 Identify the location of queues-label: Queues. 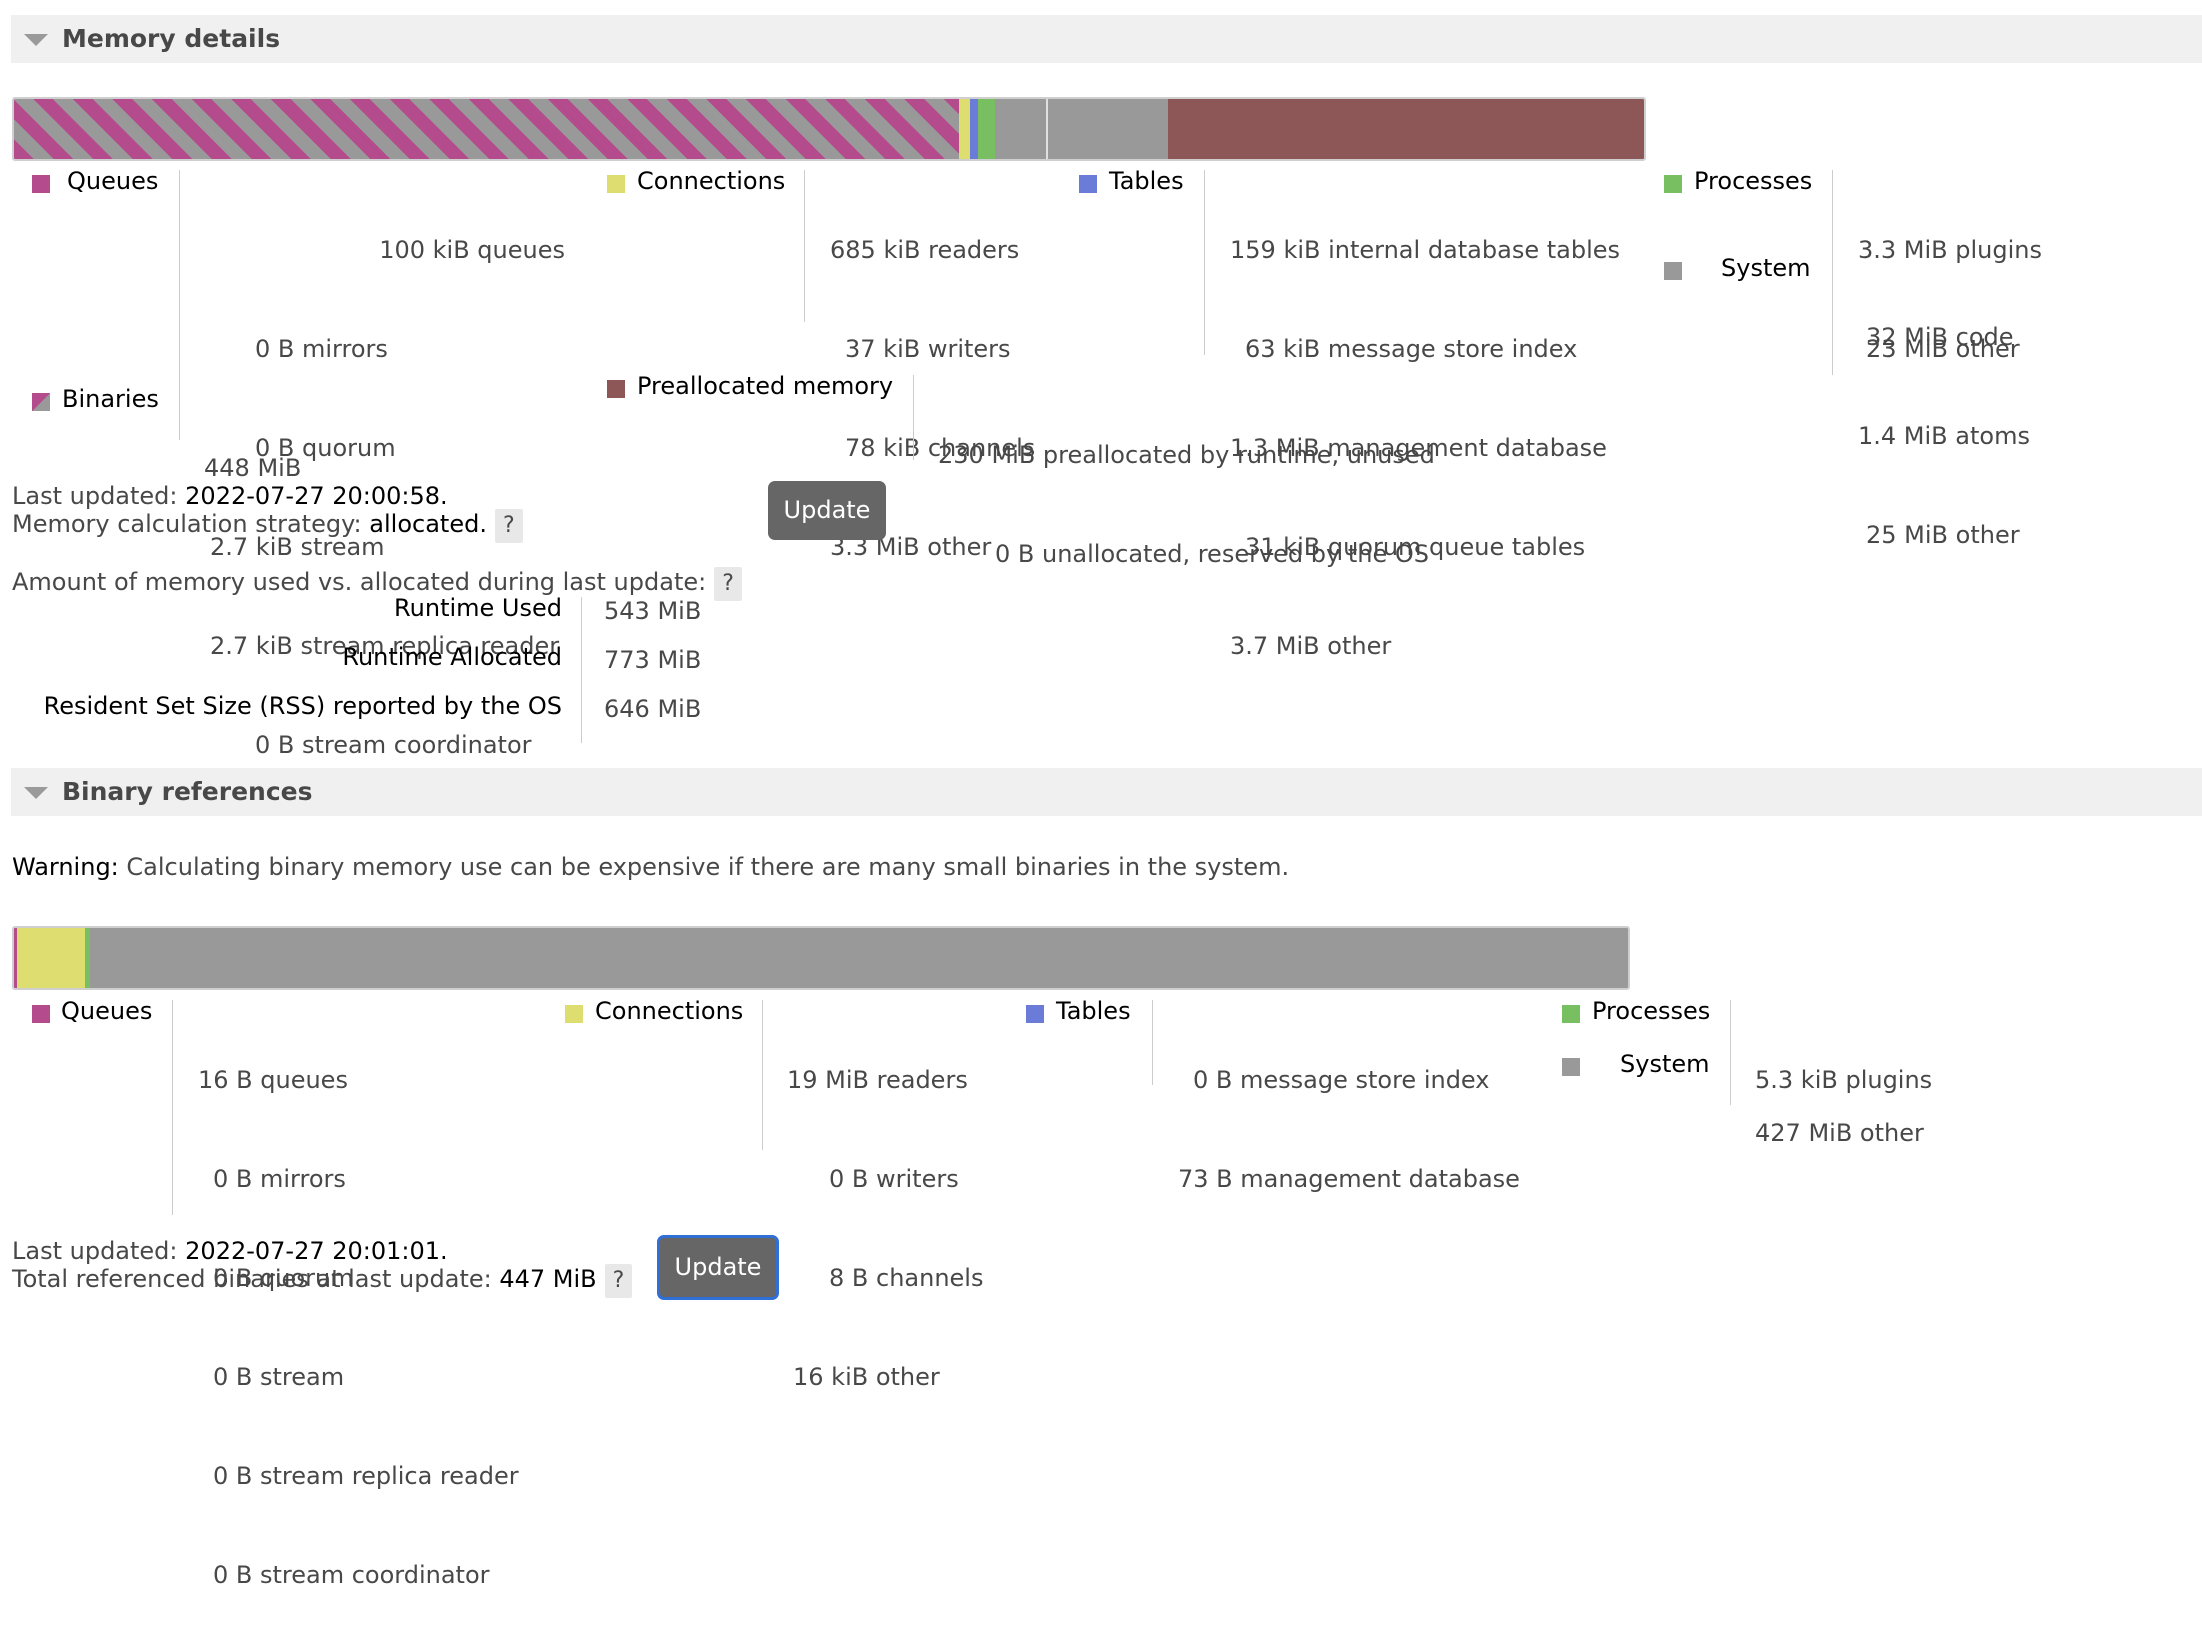
(113, 181).